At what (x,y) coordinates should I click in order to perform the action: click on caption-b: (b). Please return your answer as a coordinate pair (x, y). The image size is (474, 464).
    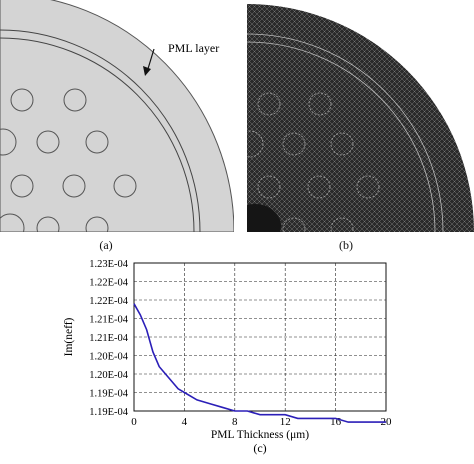
    Looking at the image, I should click on (346, 245).